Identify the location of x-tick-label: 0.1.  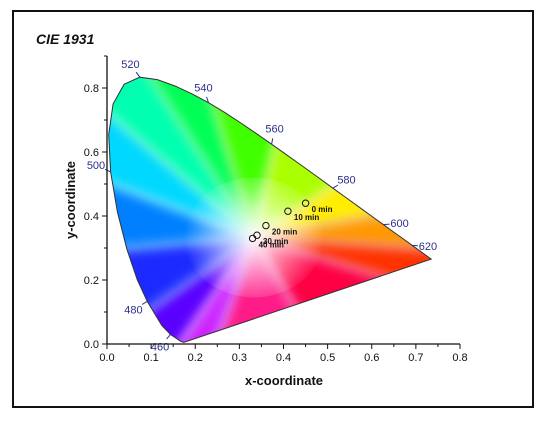
(150, 358).